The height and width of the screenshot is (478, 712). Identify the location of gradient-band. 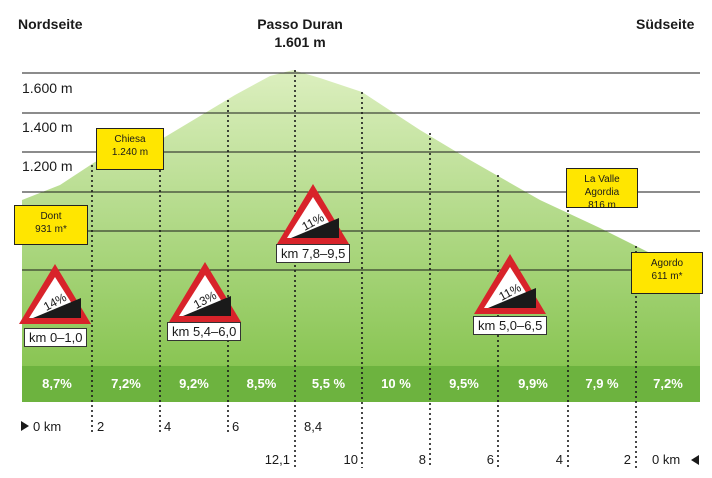
(361, 384).